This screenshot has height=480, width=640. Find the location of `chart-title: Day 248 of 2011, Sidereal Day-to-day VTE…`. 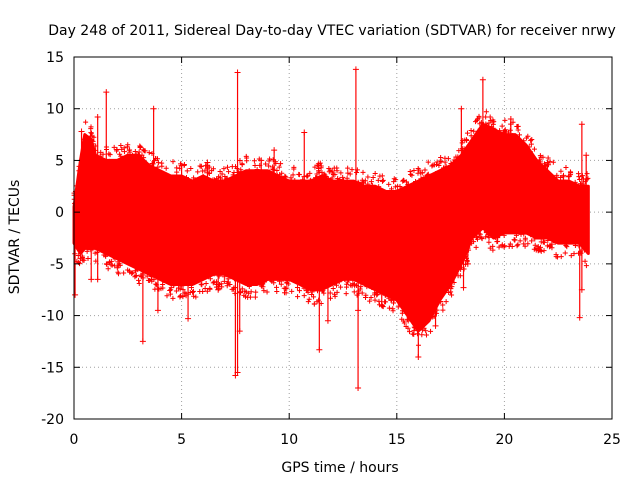

chart-title: Day 248 of 2011, Sidereal Day-to-day VTE… is located at coordinates (332, 31).